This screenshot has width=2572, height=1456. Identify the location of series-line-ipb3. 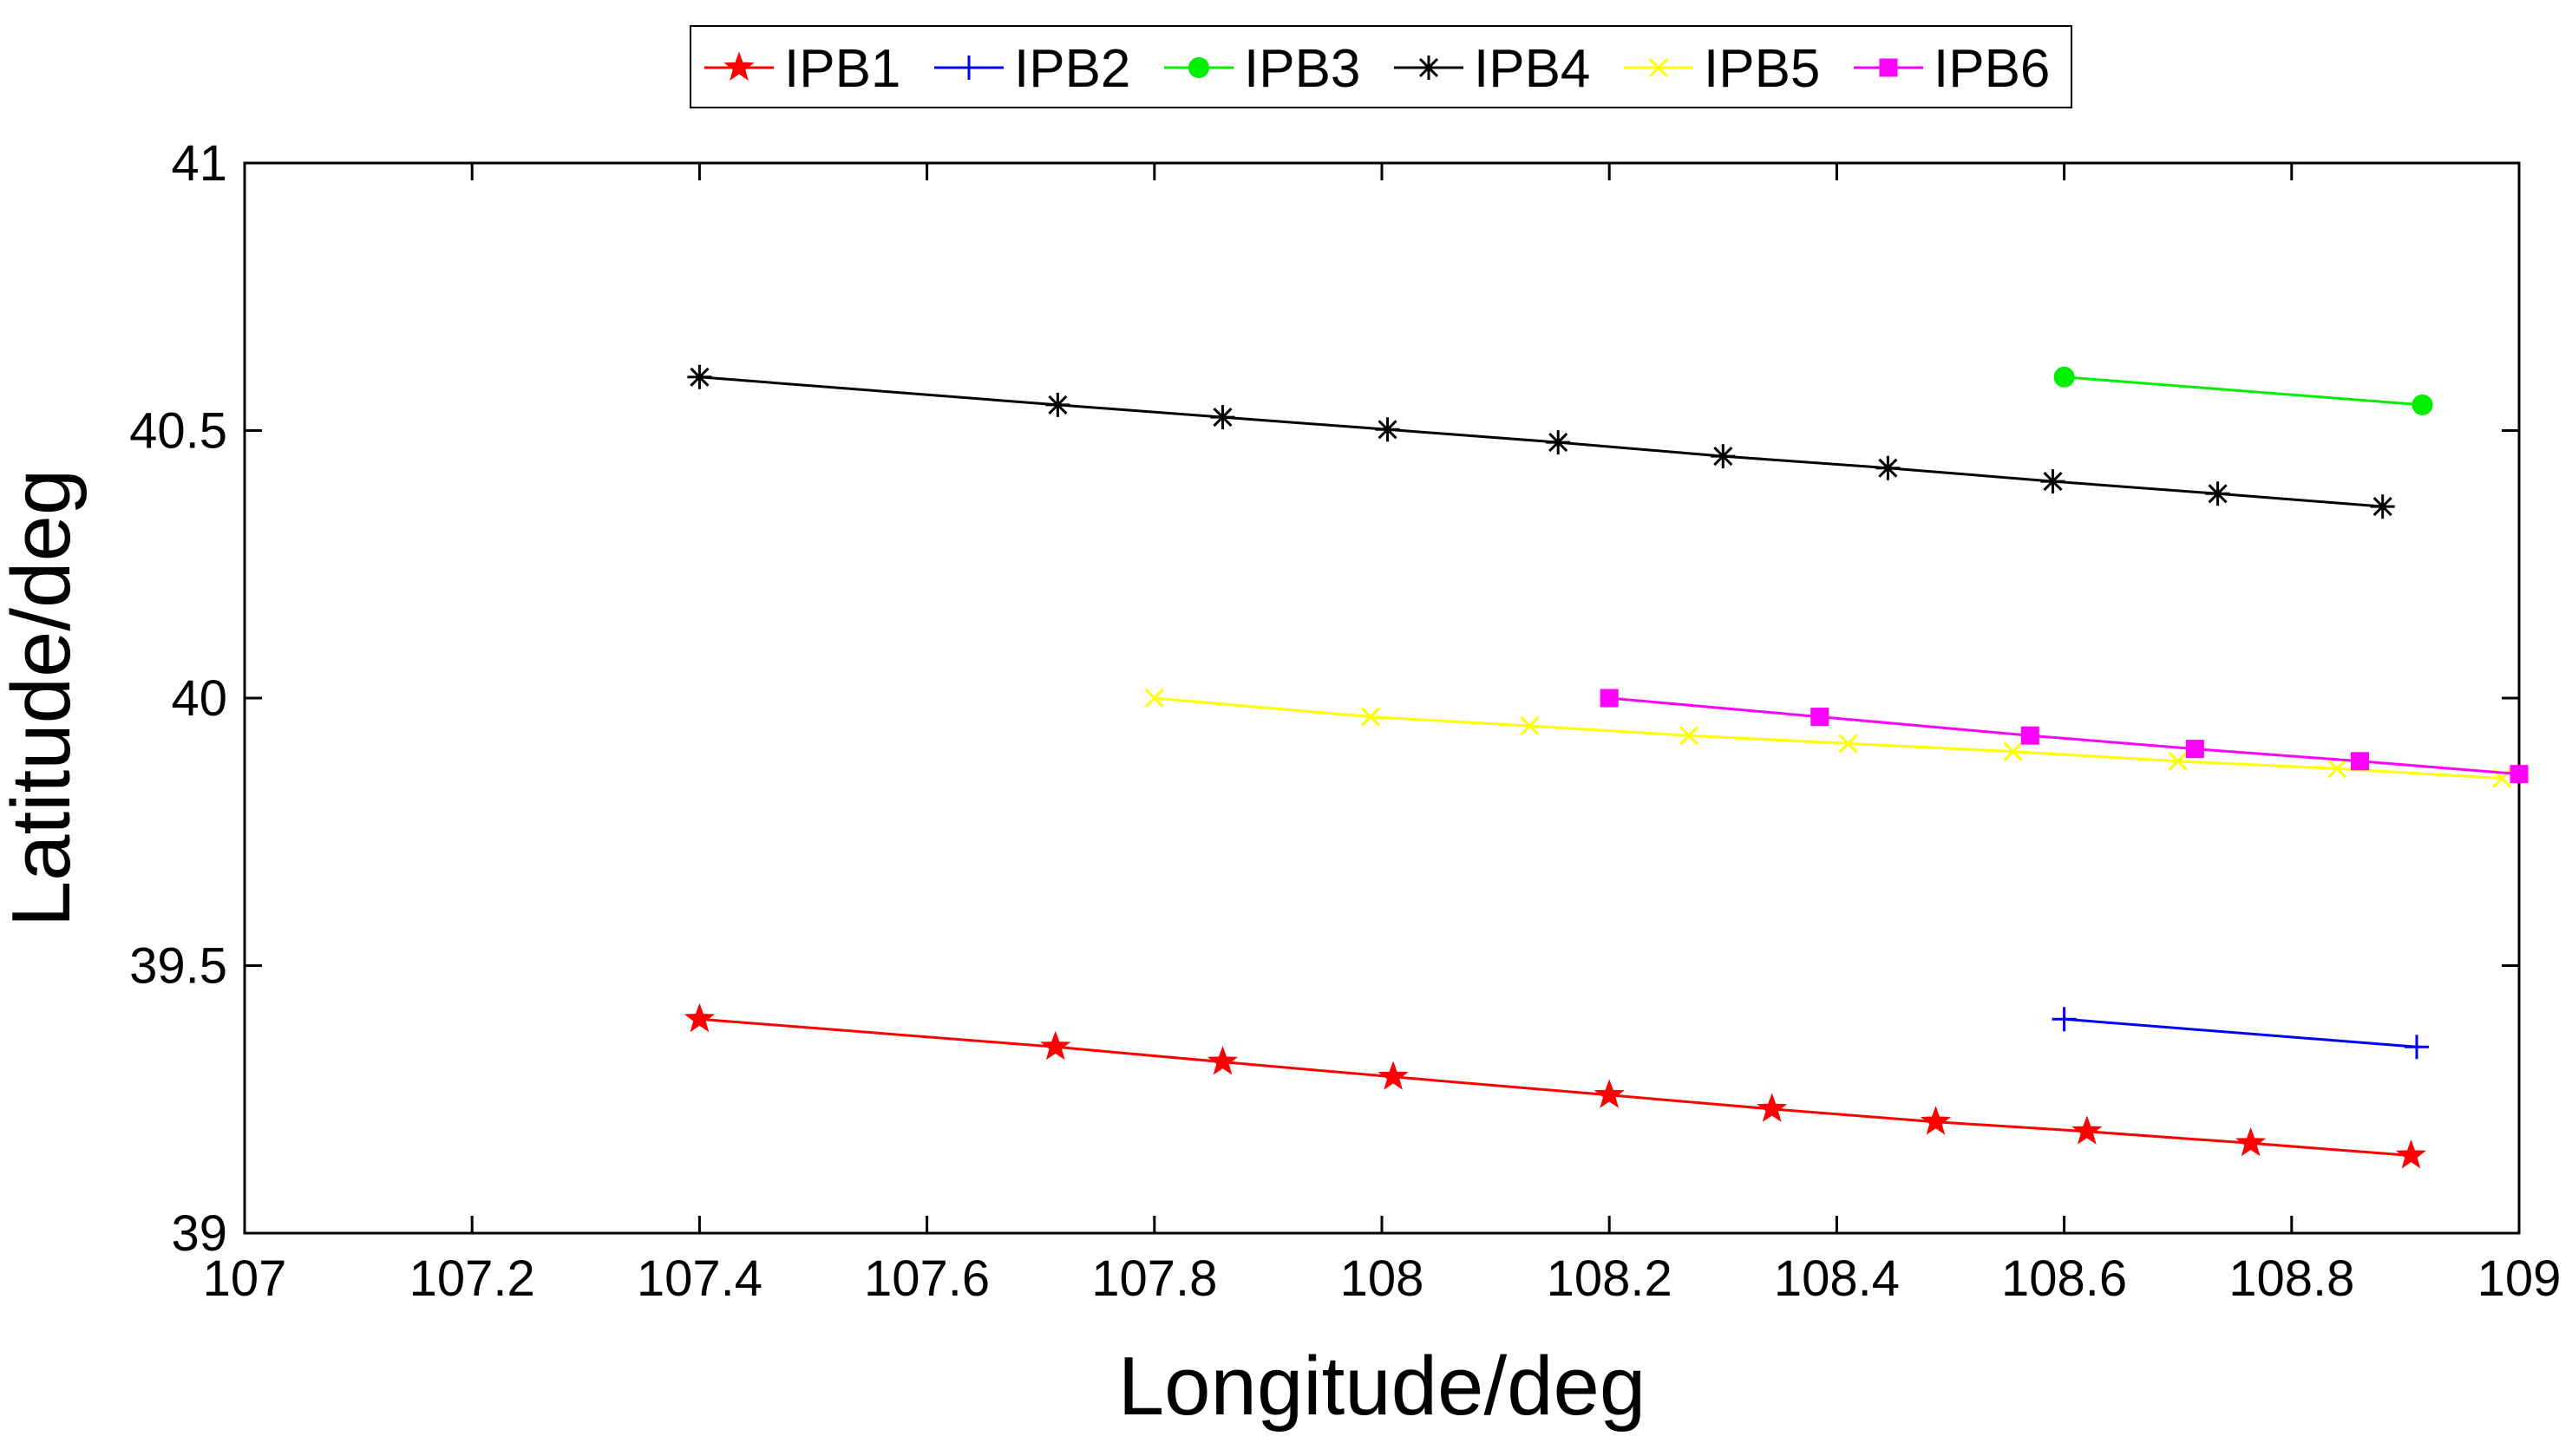
(2243, 391).